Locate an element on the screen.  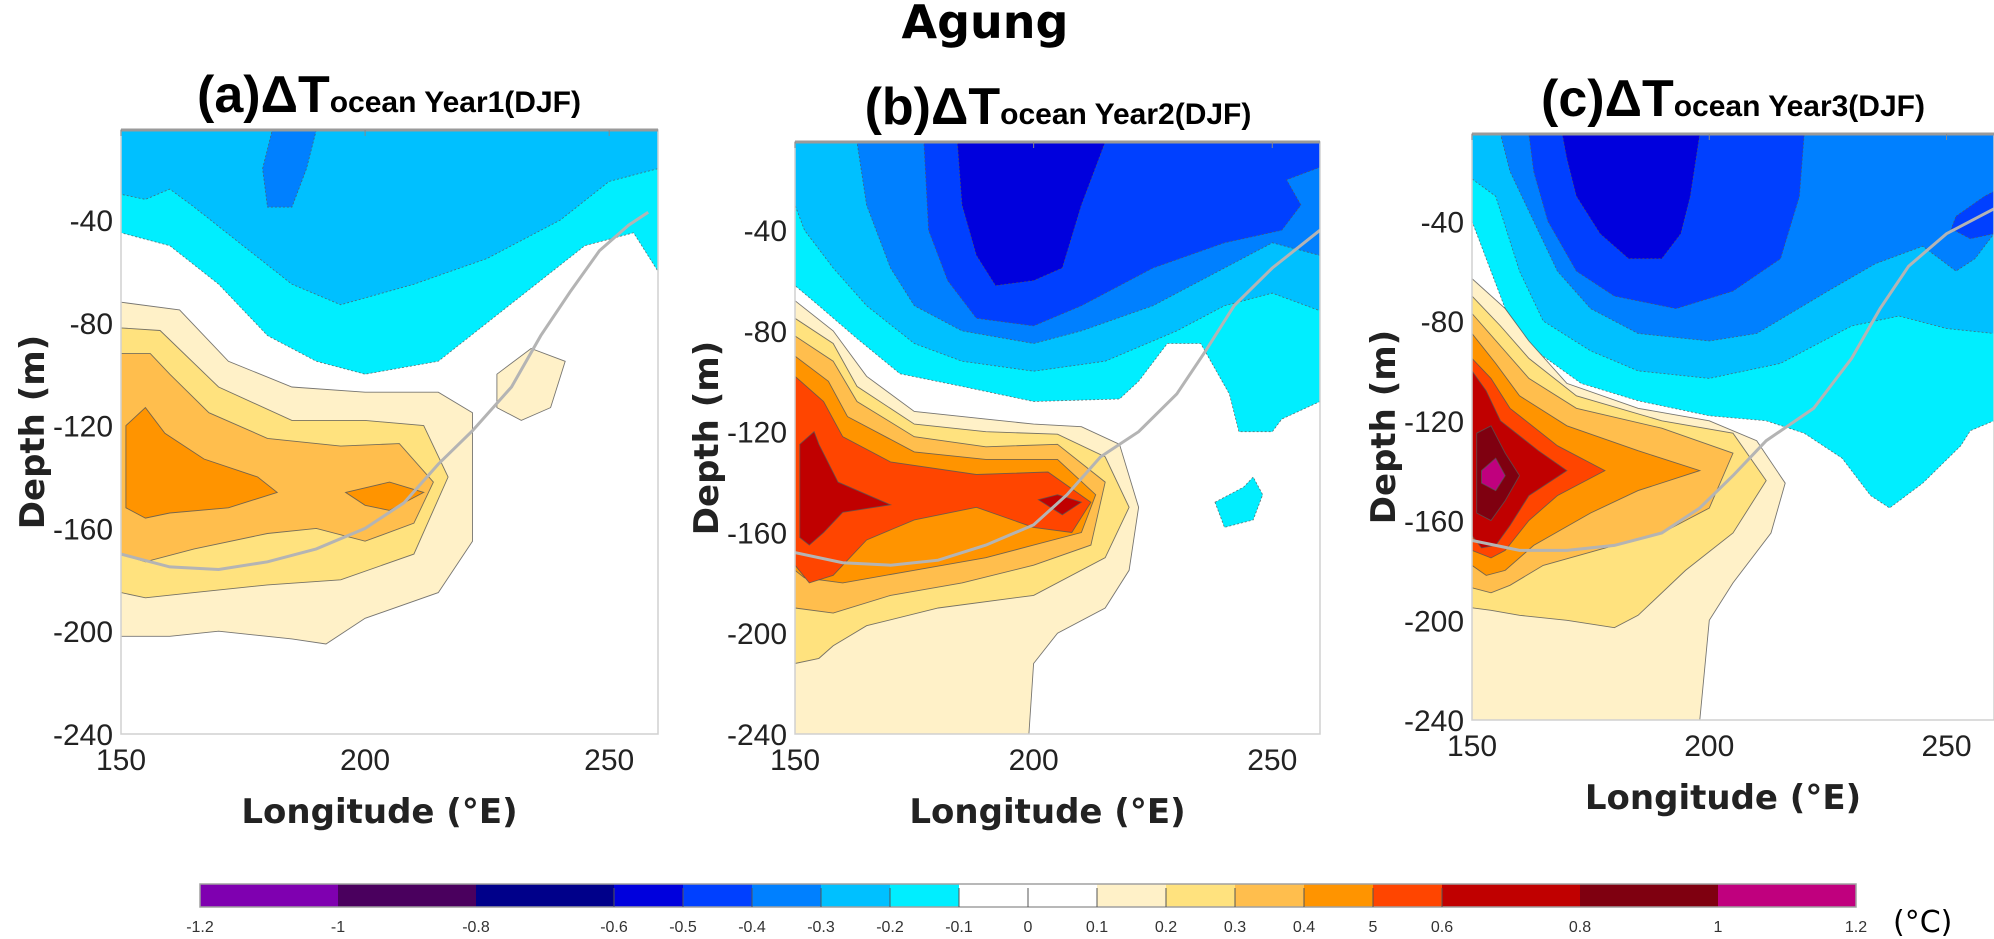
colorbar-tick-label: 0.8 is located at coordinates (1580, 927).